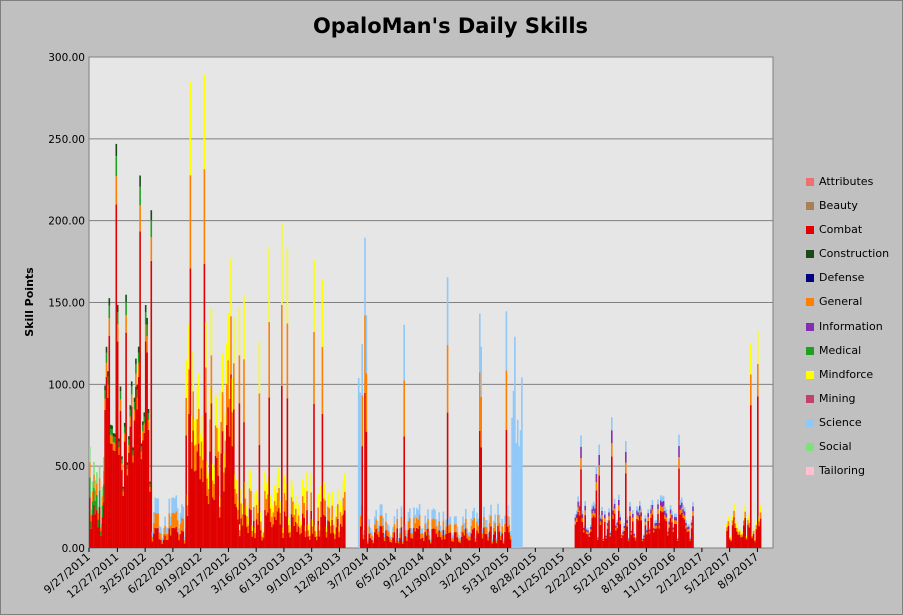 The height and width of the screenshot is (615, 903). Describe the element at coordinates (853, 380) in the screenshot. I see `legend-item: Mindforce` at that location.